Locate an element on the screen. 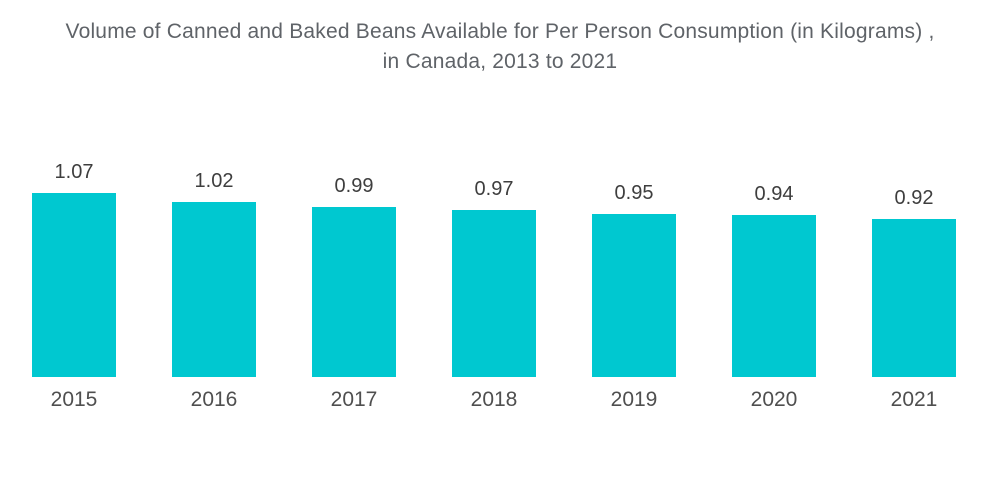 The width and height of the screenshot is (1000, 504). x-axis-label: 2021 is located at coordinates (914, 399).